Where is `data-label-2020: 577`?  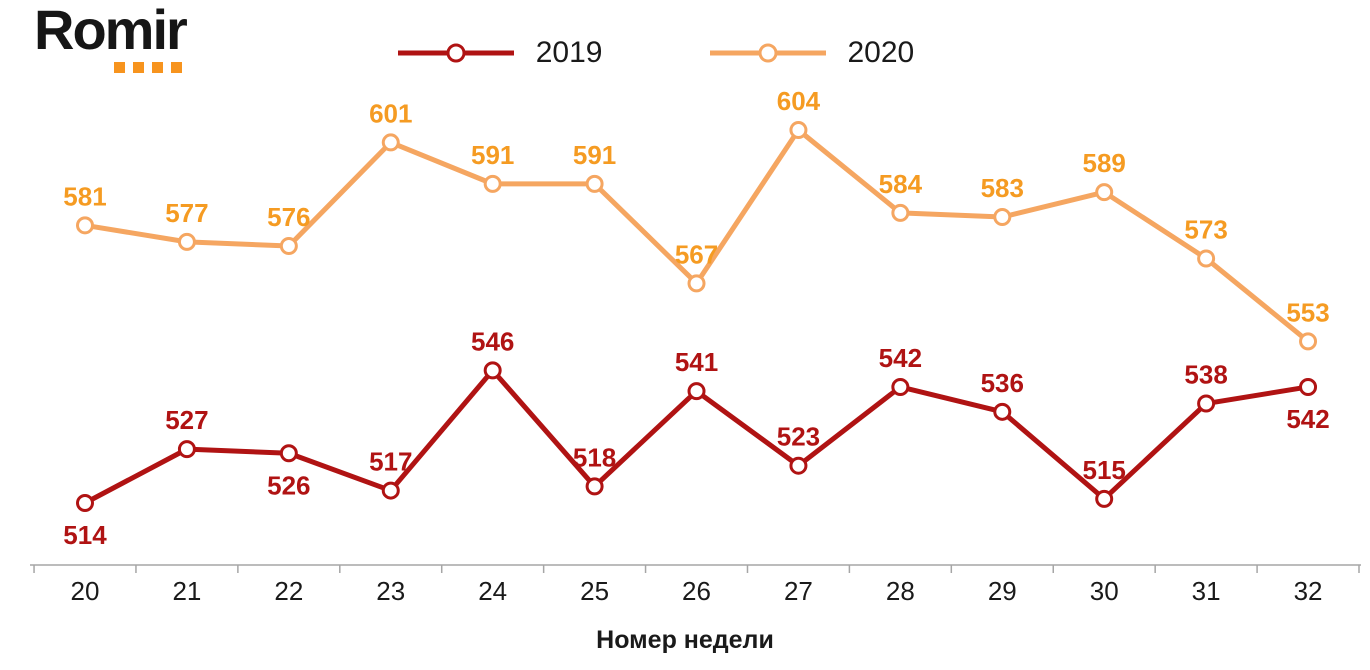 data-label-2020: 577 is located at coordinates (186, 213).